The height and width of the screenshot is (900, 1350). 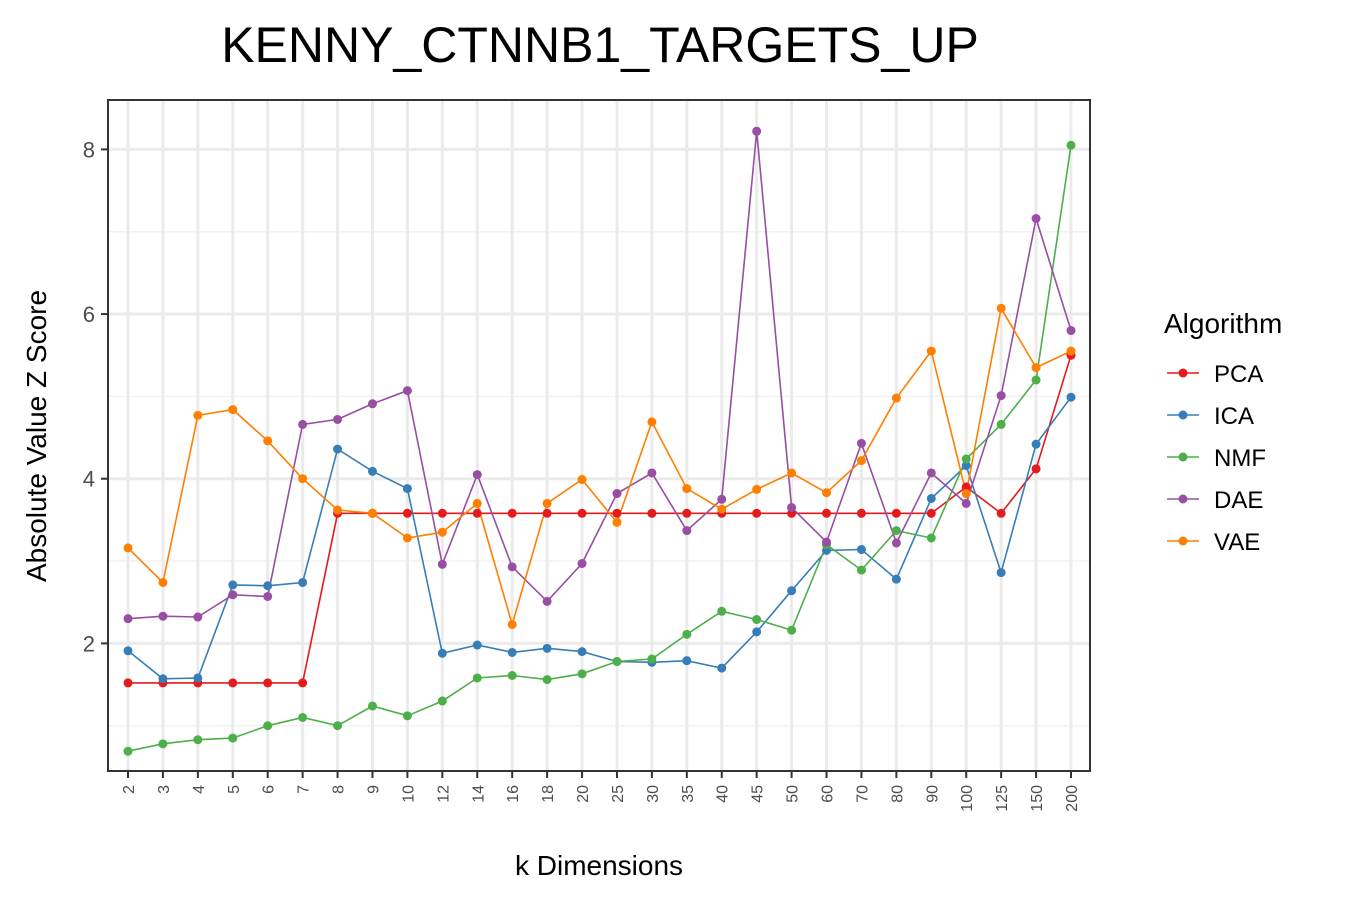 What do you see at coordinates (723, 794) in the screenshot?
I see `x-tick-label: 40` at bounding box center [723, 794].